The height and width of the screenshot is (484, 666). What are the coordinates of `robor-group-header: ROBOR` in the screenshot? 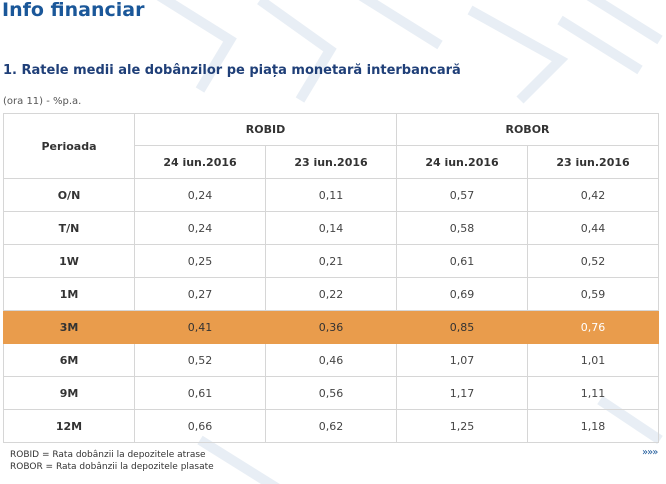 It's located at (527, 129).